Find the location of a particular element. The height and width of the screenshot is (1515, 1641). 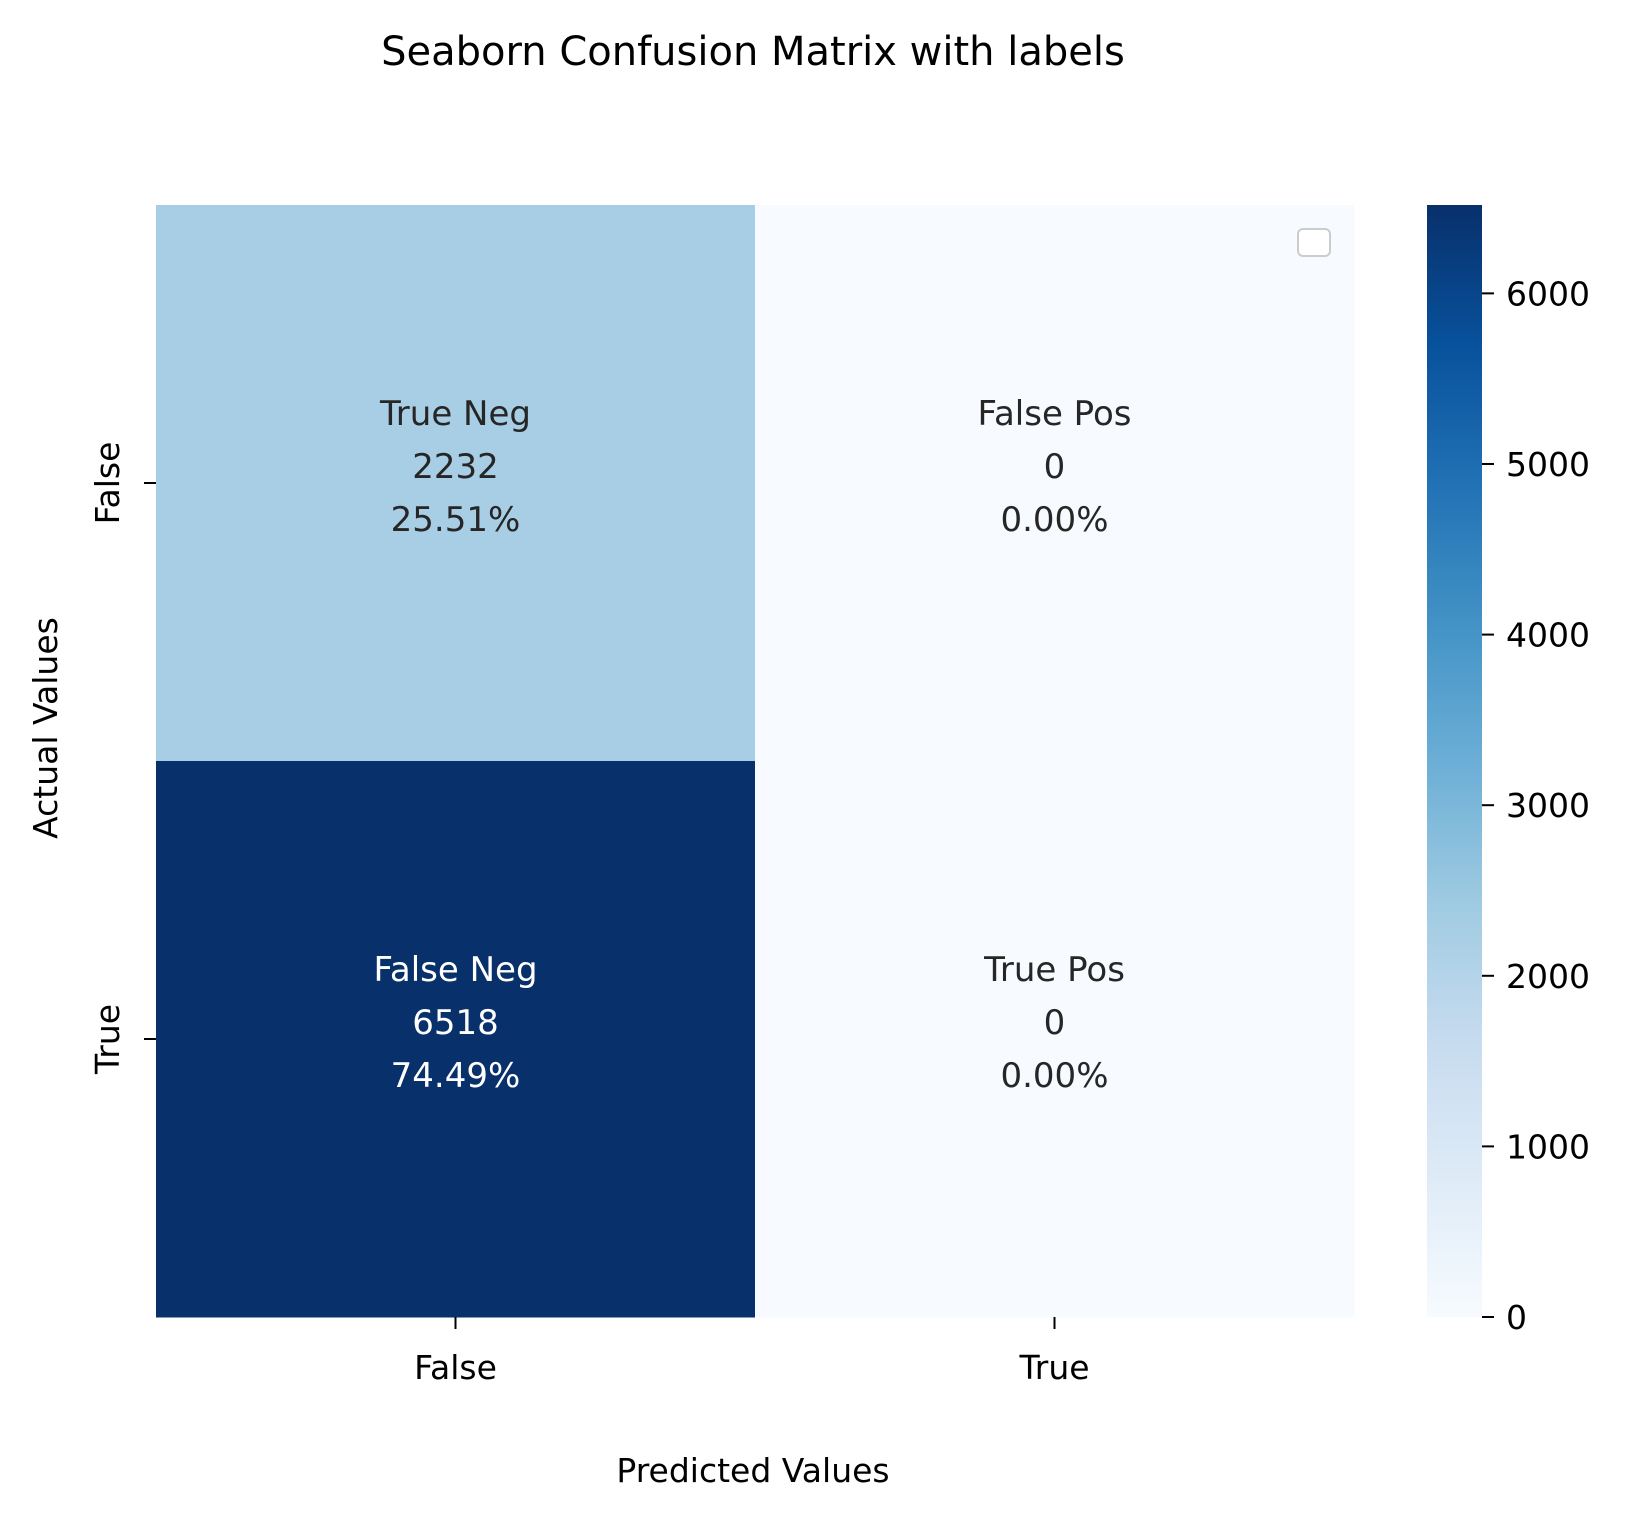

y-tick-label: True is located at coordinates (107, 1039).